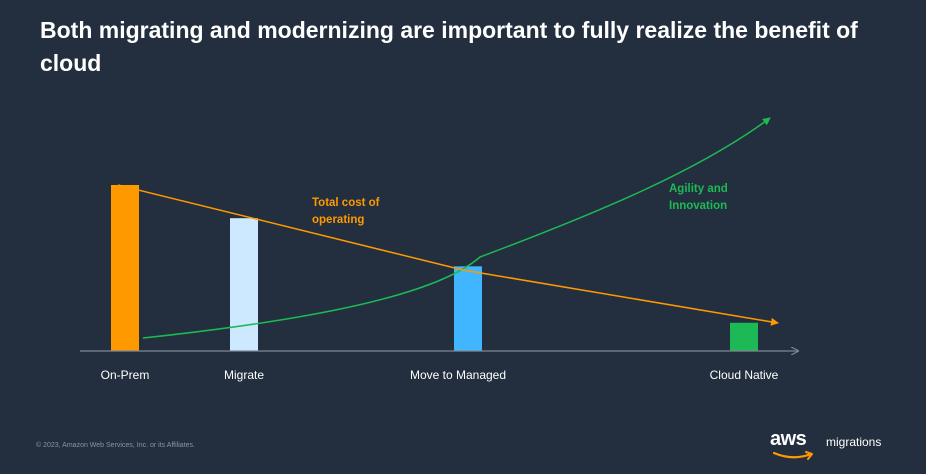  I want to click on x-tick-label: Move to Managed, so click(458, 375).